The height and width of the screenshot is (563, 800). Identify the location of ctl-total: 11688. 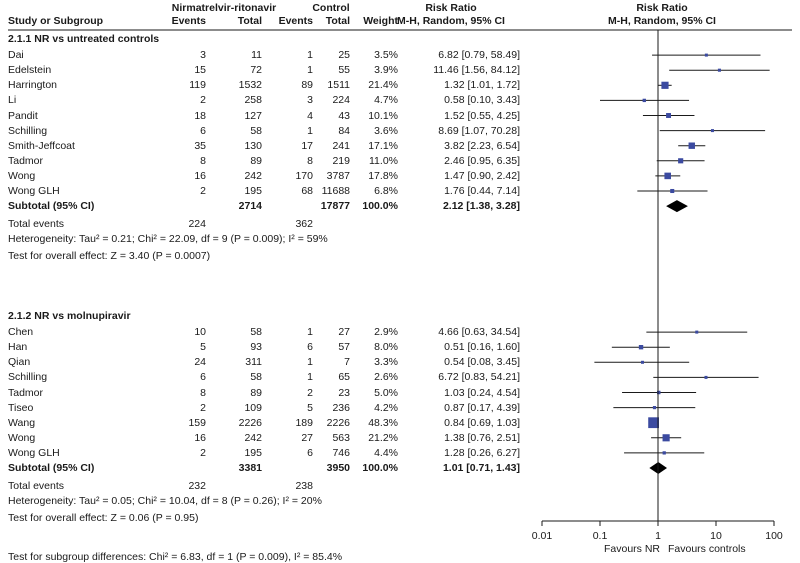
(335, 191).